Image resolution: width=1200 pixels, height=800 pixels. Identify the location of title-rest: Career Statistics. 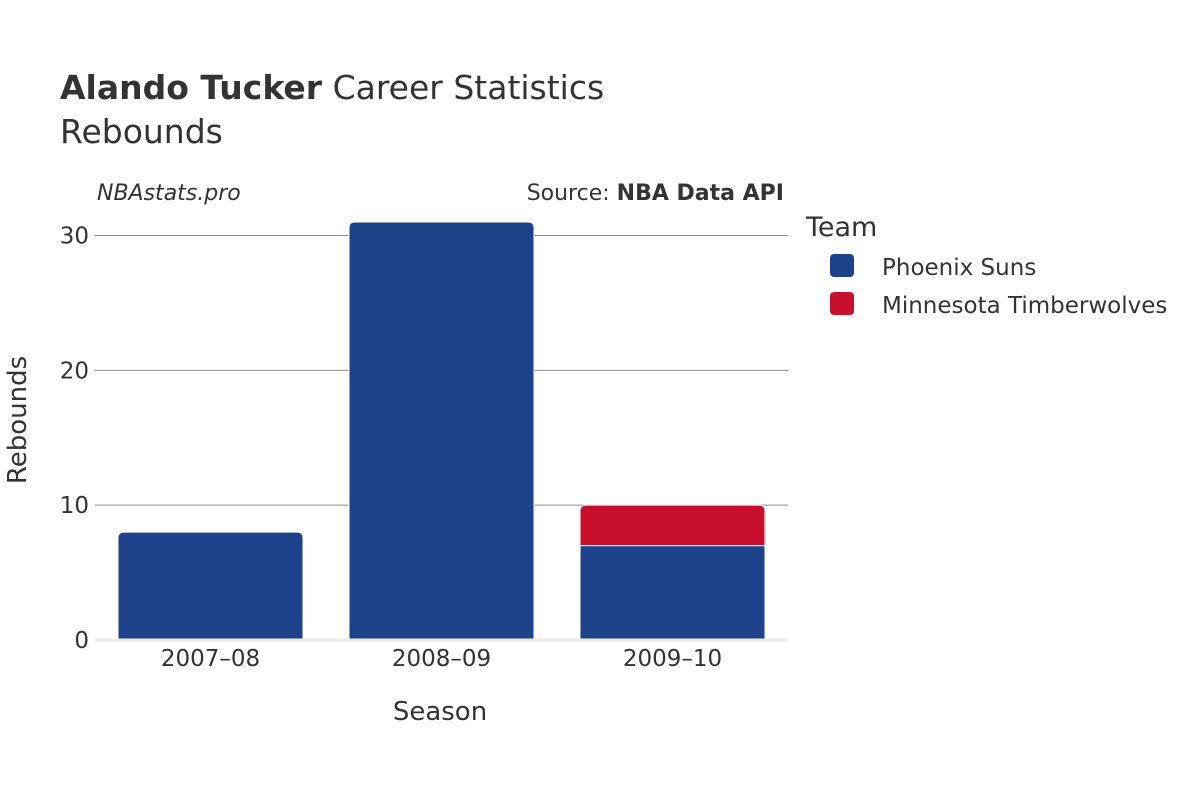
(468, 87).